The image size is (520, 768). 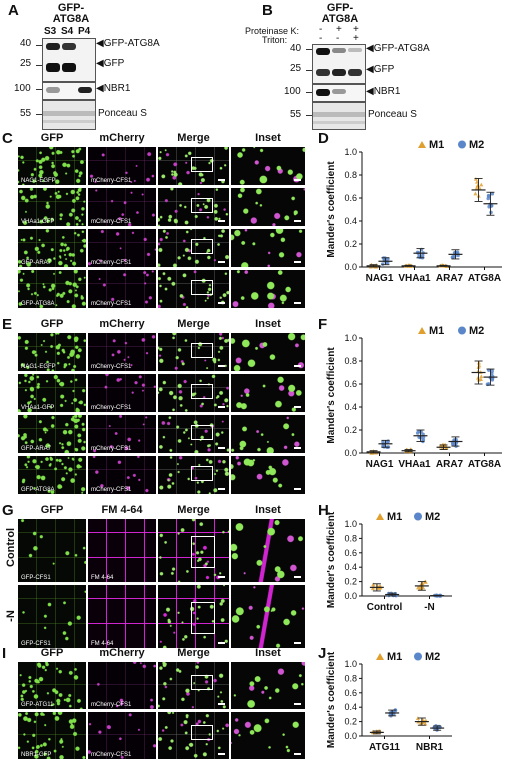 I want to click on gfp-construct-label: VHAa1-GFP, so click(x=38, y=222).